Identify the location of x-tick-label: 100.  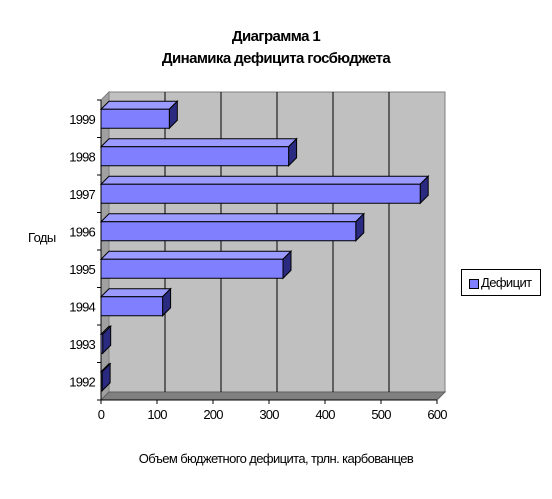
(157, 414).